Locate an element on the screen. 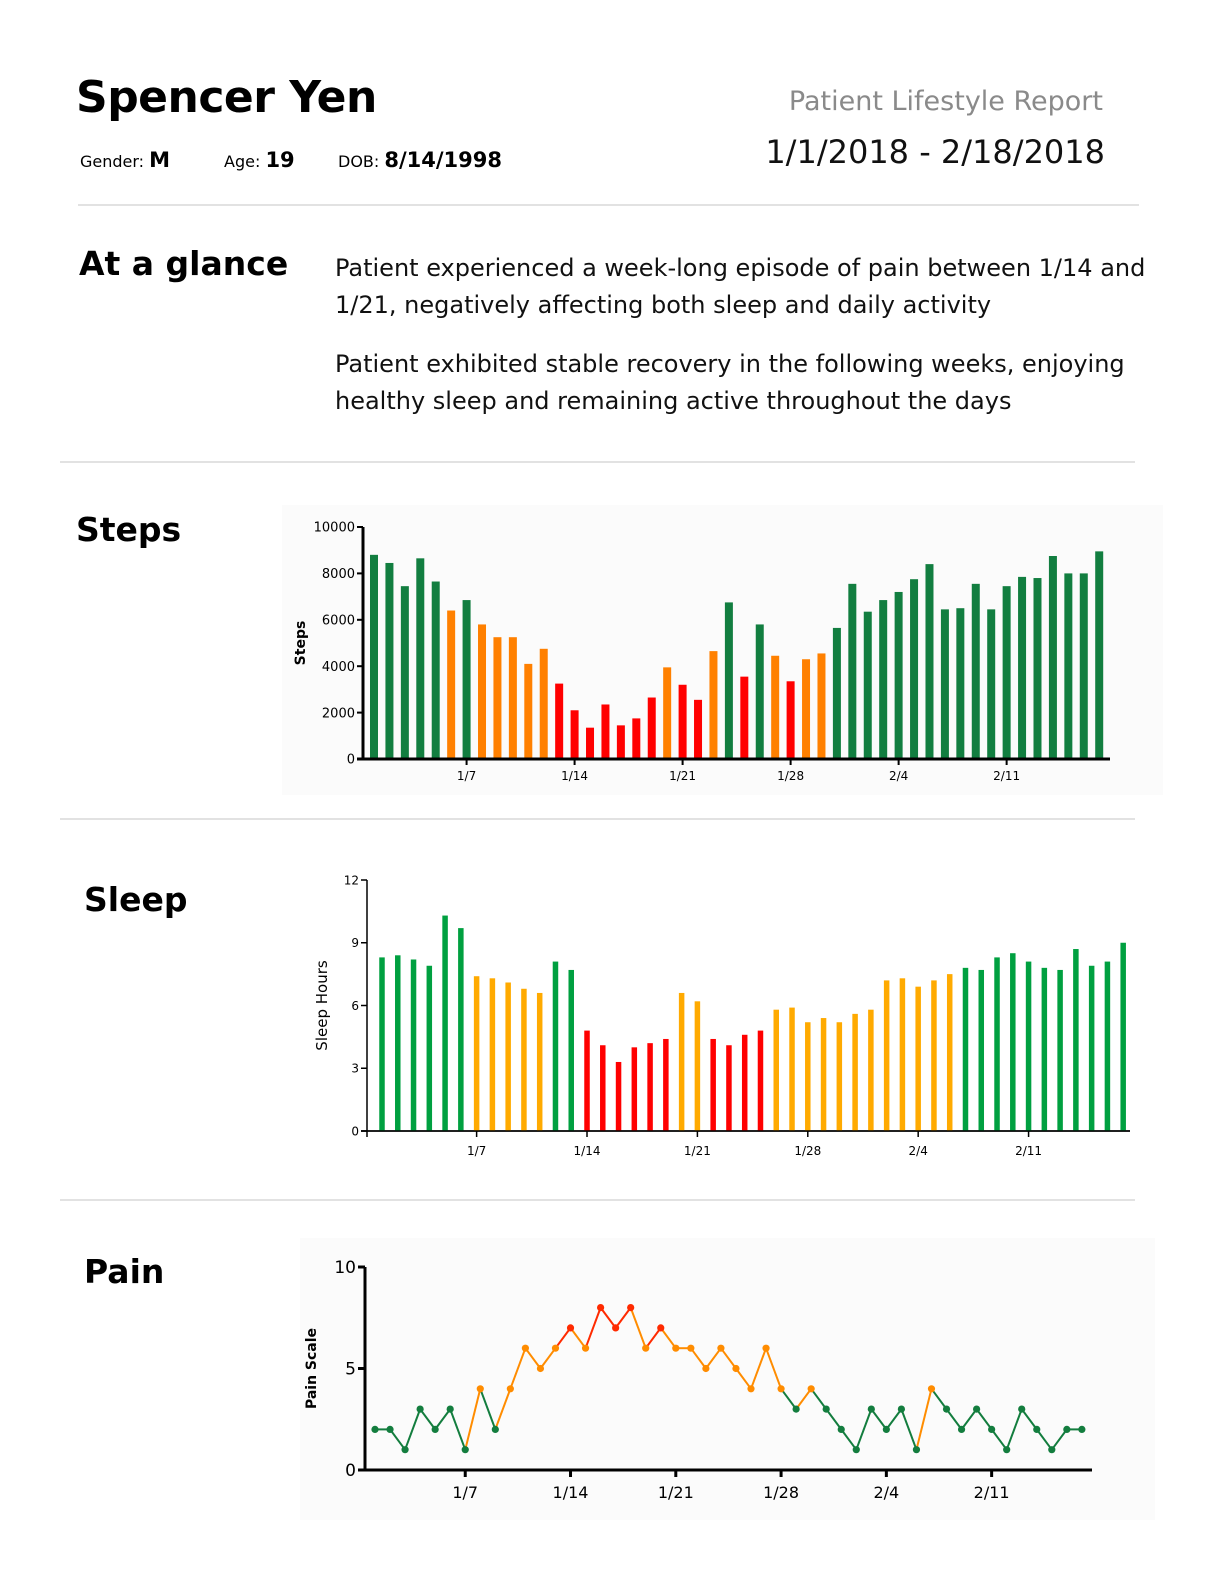 The height and width of the screenshot is (1584, 1224). age-field: Age: 19 is located at coordinates (259, 160).